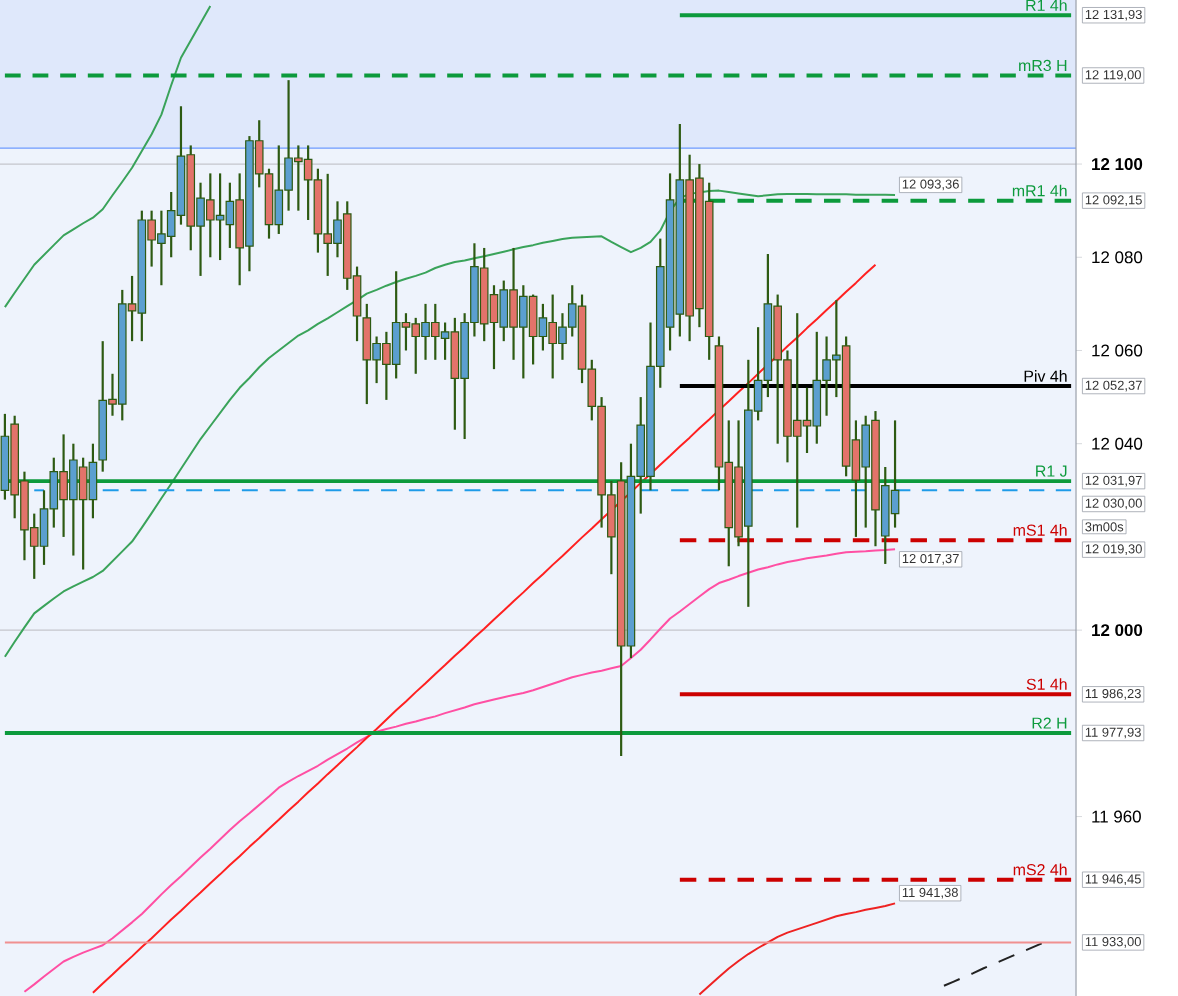 The image size is (1178, 996). What do you see at coordinates (1117, 630) in the screenshot?
I see `y-tick-label: 12 000` at bounding box center [1117, 630].